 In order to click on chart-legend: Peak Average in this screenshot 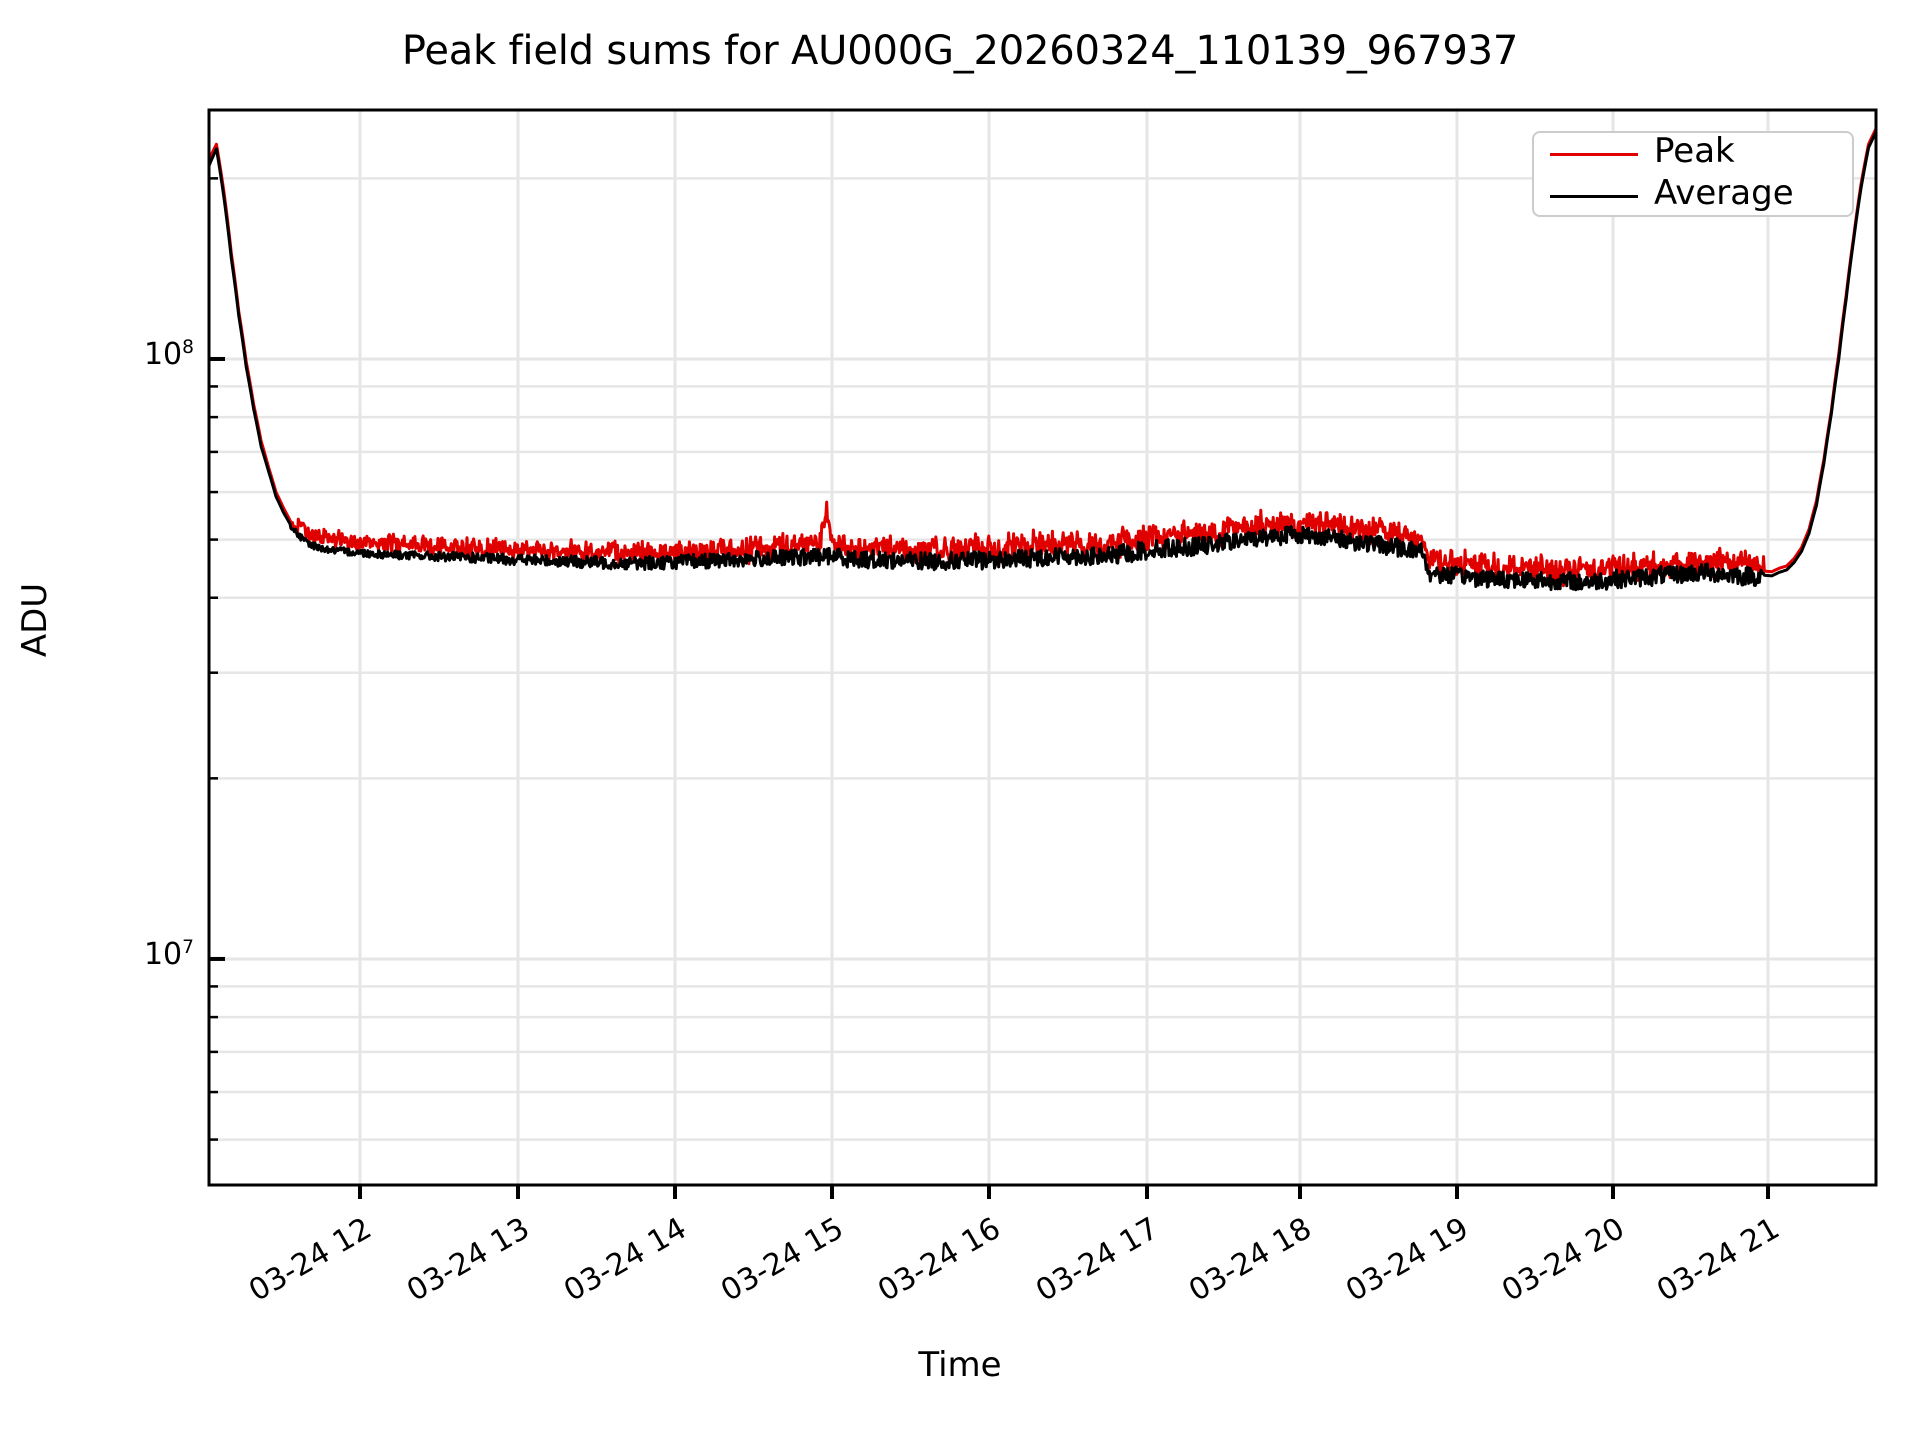, I will do `click(1693, 174)`.